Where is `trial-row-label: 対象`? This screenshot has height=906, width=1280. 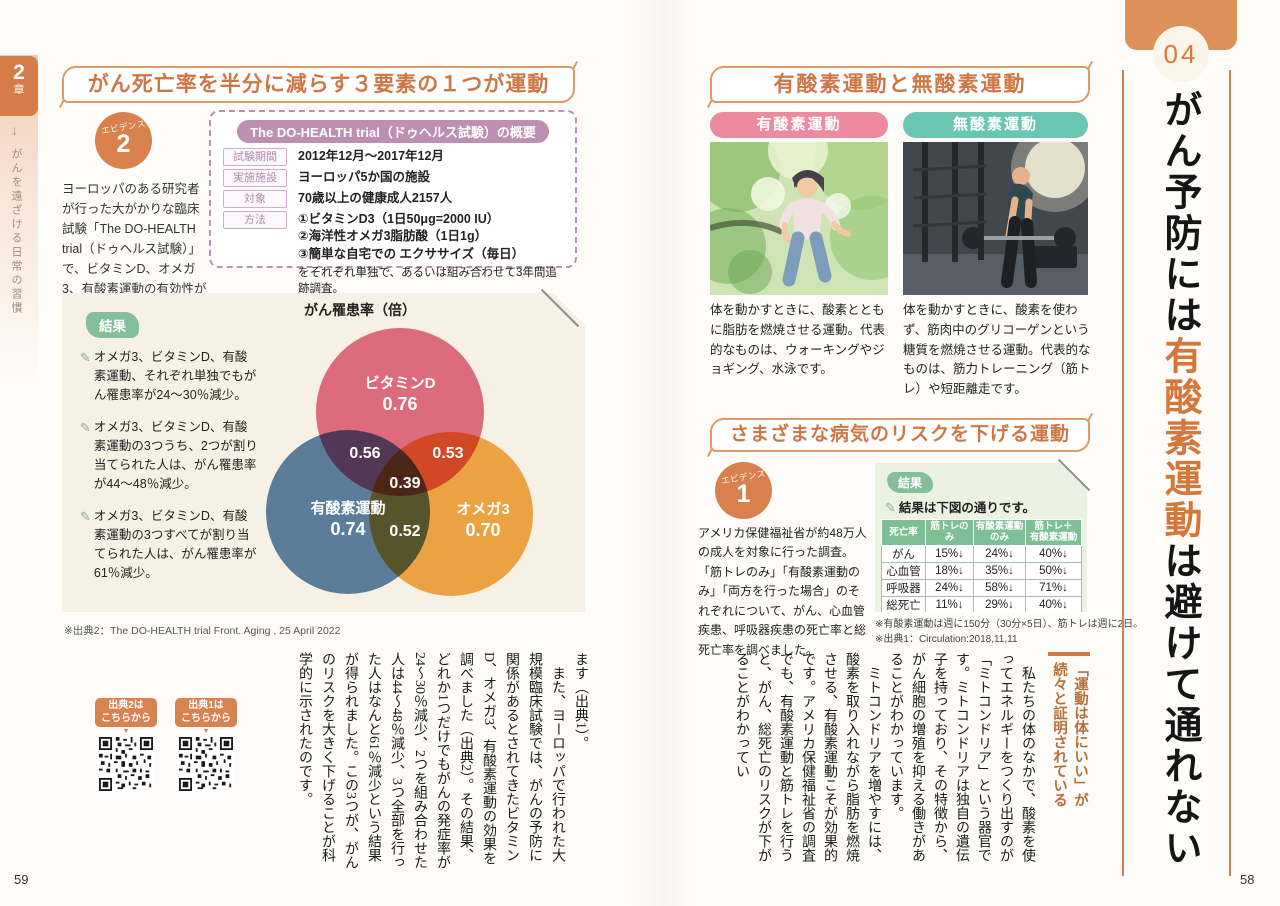
trial-row-label: 対象 is located at coordinates (255, 199).